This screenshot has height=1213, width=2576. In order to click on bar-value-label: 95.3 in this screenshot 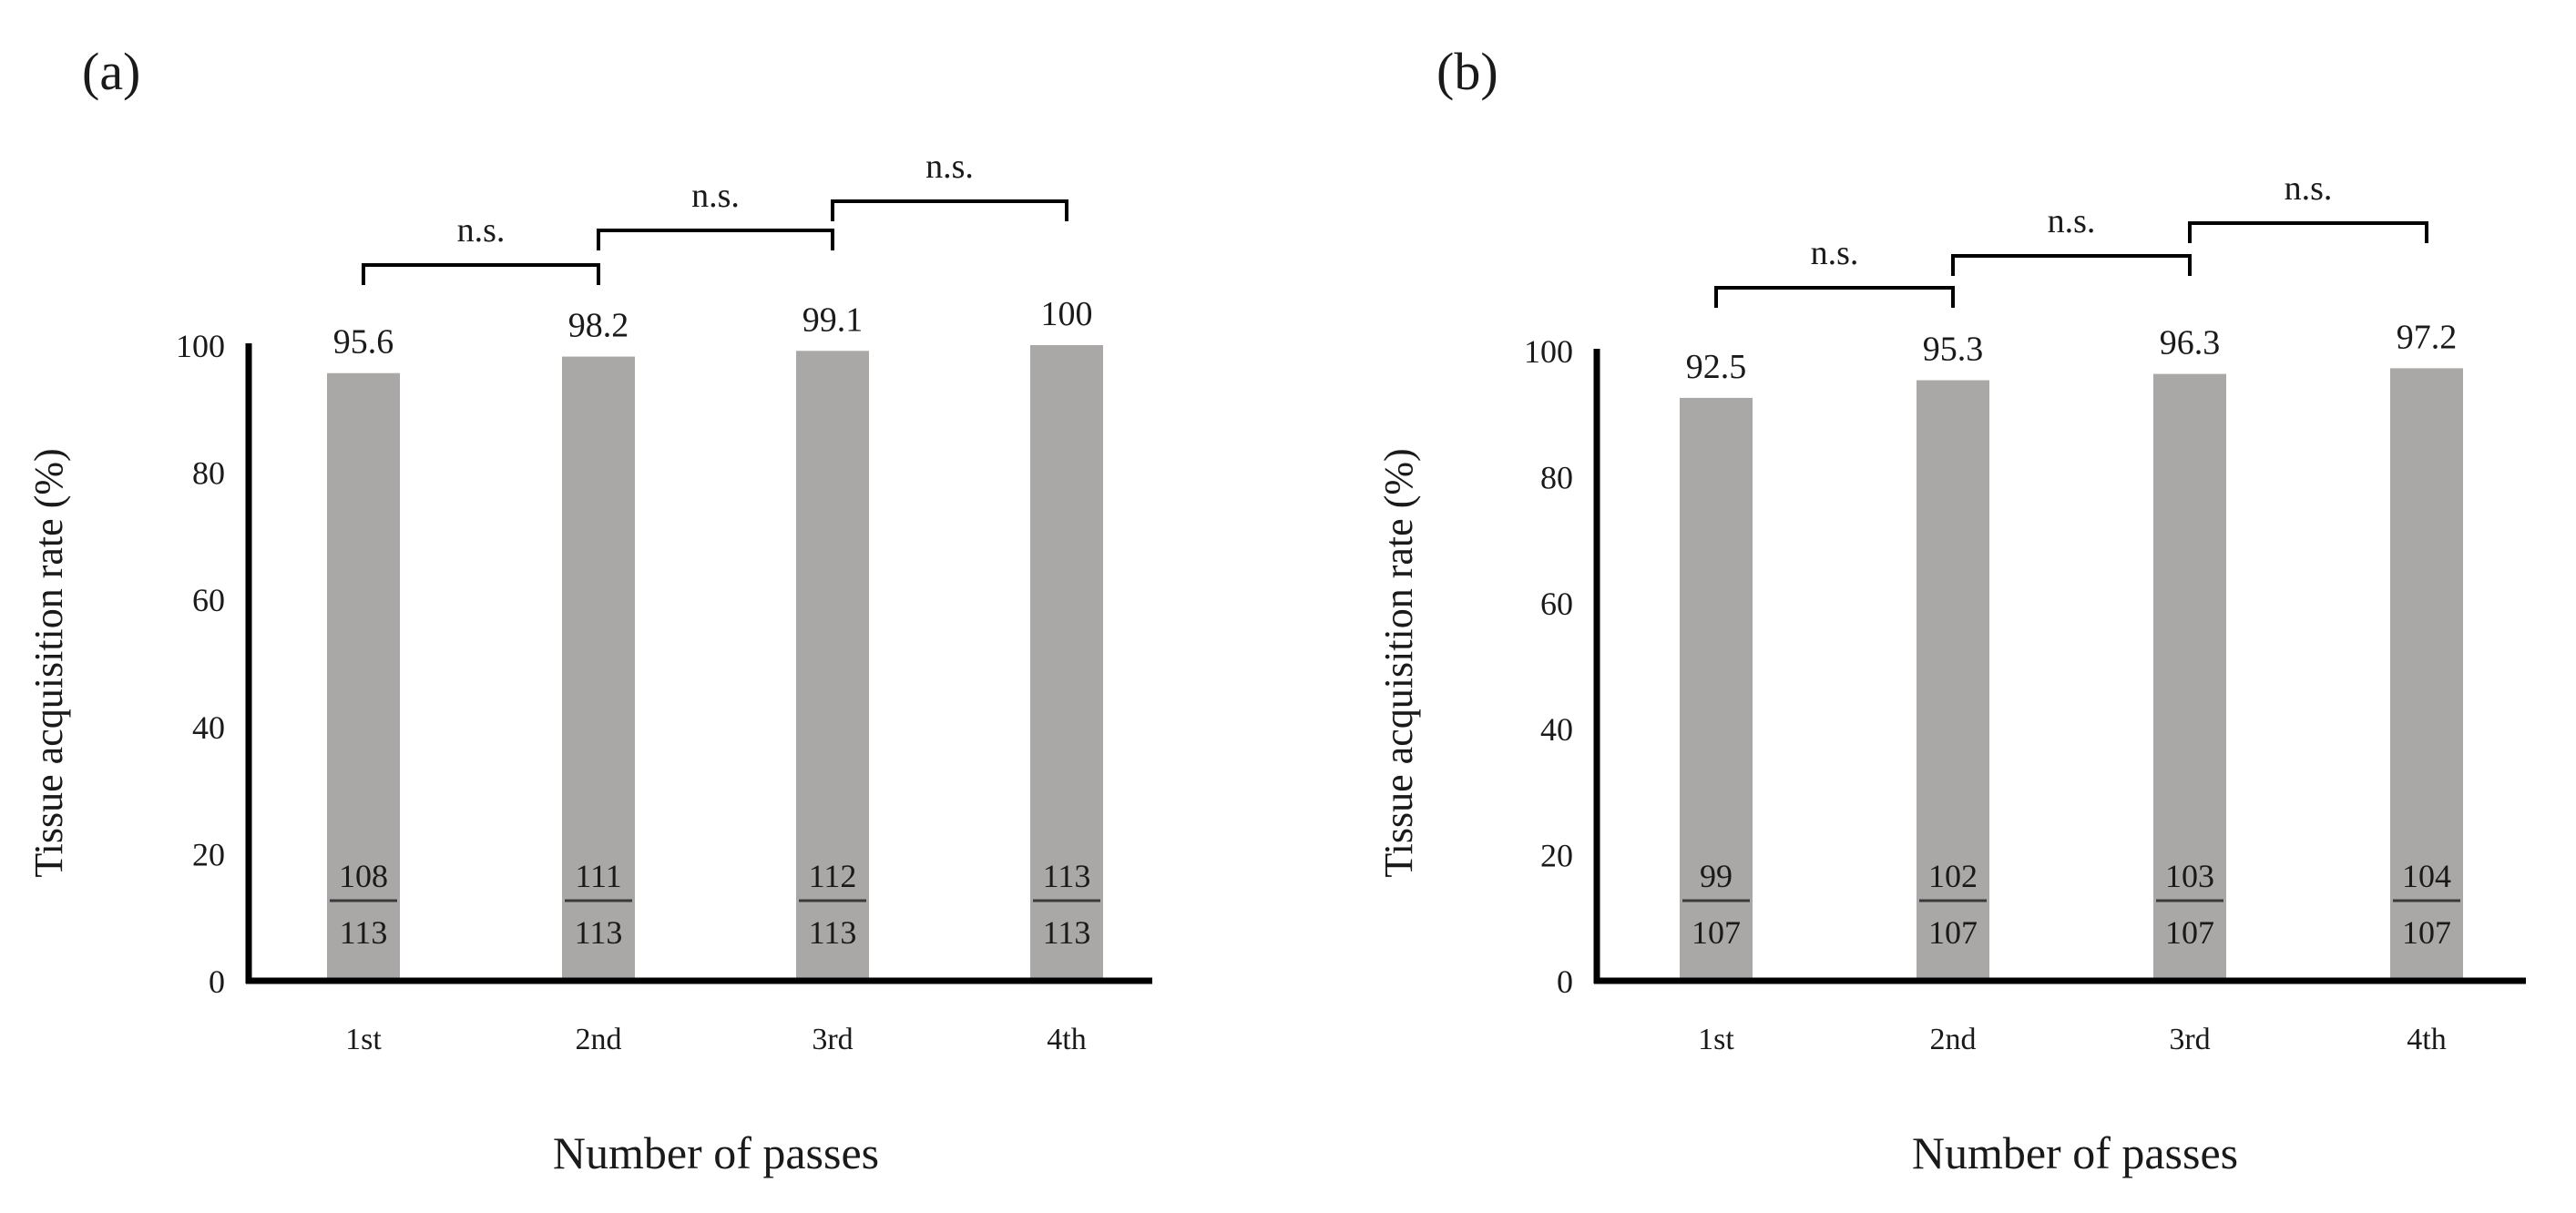, I will do `click(1953, 350)`.